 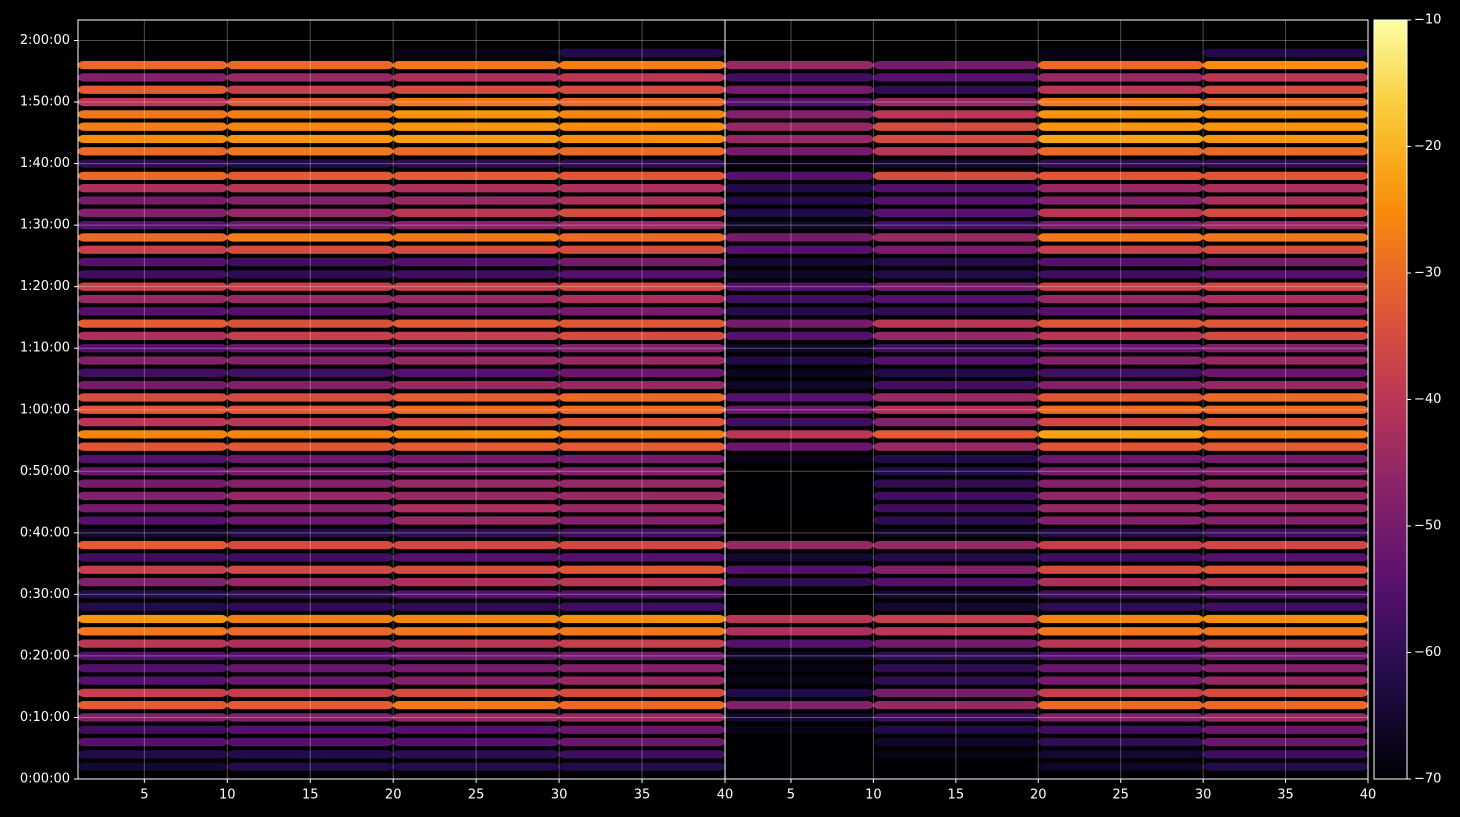 What do you see at coordinates (45, 655) in the screenshot?
I see `y-tick-label: 0:20:00` at bounding box center [45, 655].